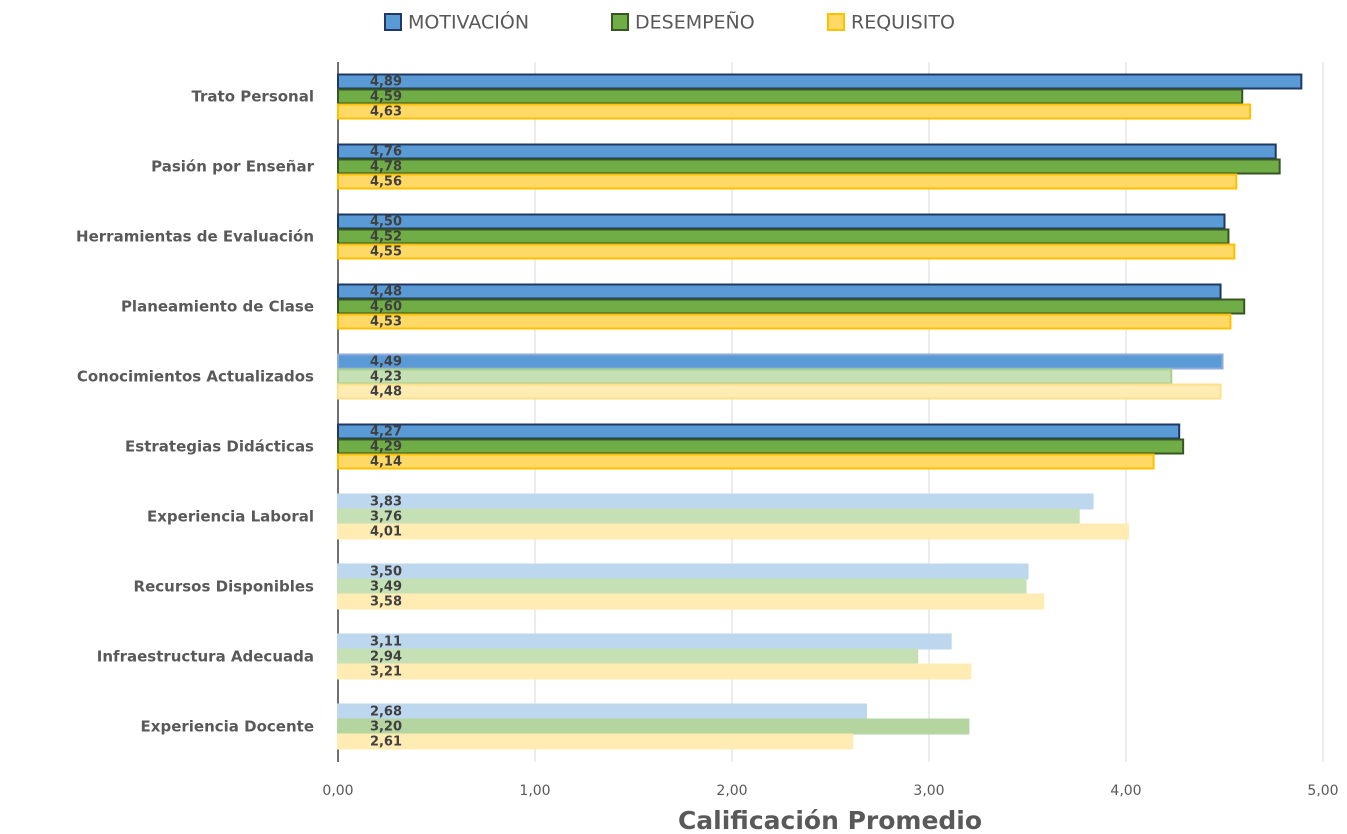 This screenshot has width=1347, height=834. What do you see at coordinates (386, 502) in the screenshot?
I see `data-label: 3,83` at bounding box center [386, 502].